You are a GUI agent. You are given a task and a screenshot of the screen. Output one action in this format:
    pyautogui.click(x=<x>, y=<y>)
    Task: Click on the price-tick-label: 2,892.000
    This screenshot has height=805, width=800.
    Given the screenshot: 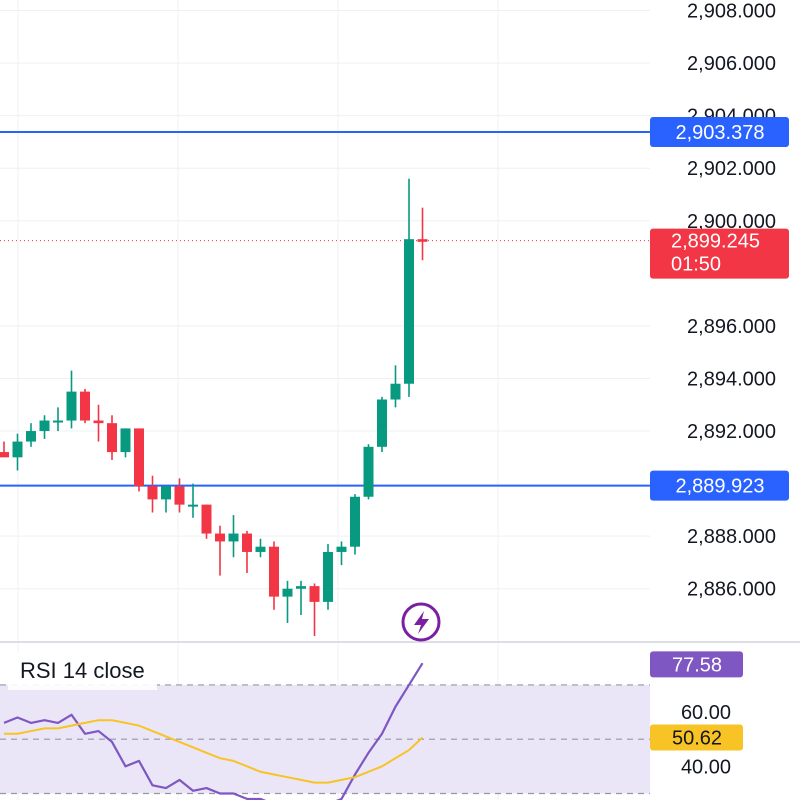 What is the action you would take?
    pyautogui.click(x=731, y=432)
    